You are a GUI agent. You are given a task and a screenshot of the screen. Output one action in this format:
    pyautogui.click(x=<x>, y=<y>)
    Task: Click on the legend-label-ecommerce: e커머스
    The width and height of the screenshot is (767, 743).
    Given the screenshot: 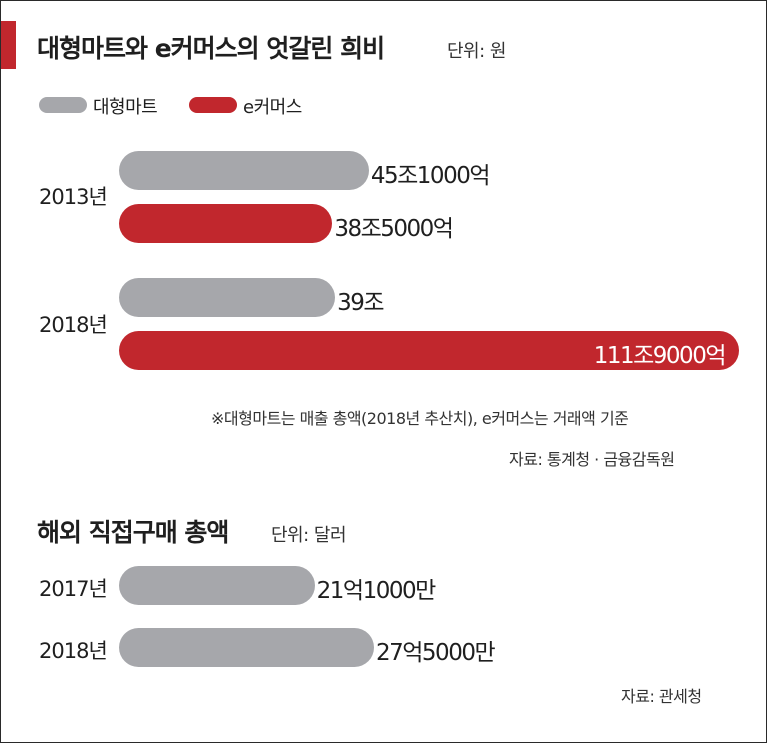 What is the action you would take?
    pyautogui.click(x=272, y=107)
    